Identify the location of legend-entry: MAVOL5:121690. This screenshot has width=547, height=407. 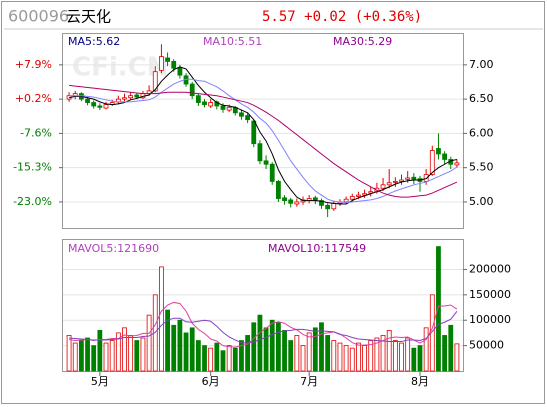
(113, 248).